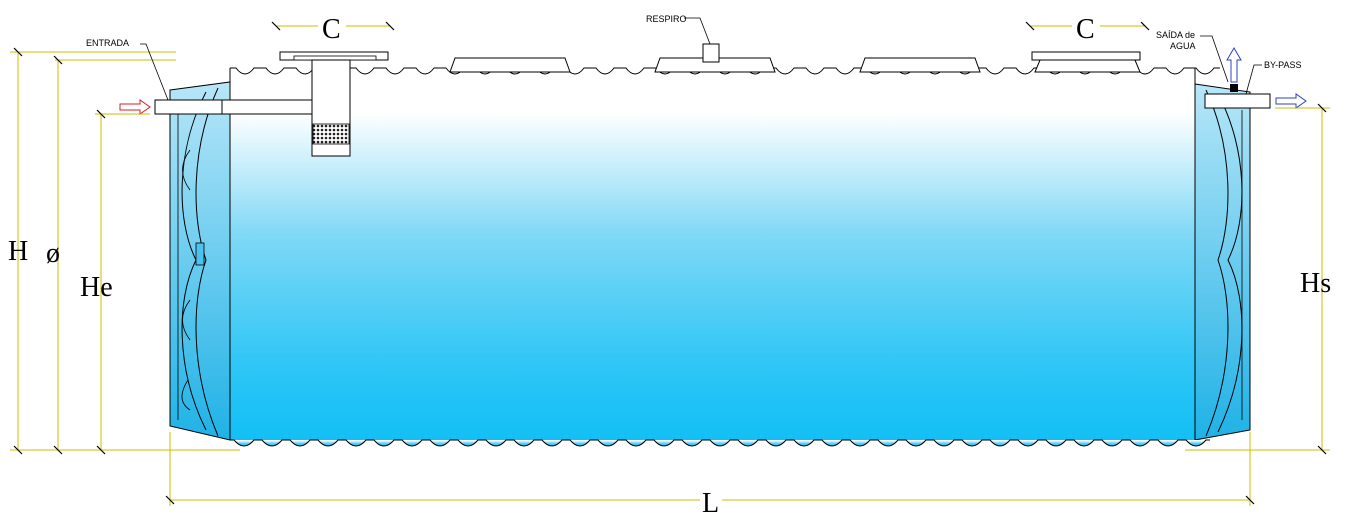 This screenshot has height=518, width=1353. What do you see at coordinates (711, 53) in the screenshot?
I see `vent-pipe` at bounding box center [711, 53].